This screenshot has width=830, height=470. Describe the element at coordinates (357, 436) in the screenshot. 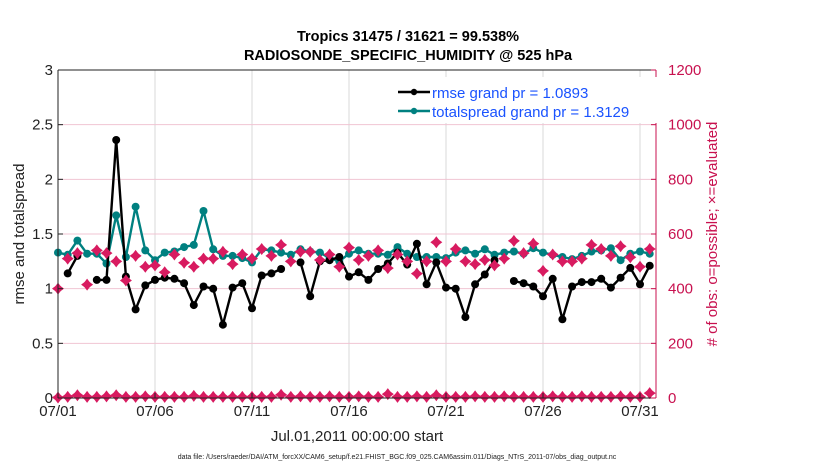

I see `x-axis-label: Jul.01,2011 00:00:00 start` at that location.